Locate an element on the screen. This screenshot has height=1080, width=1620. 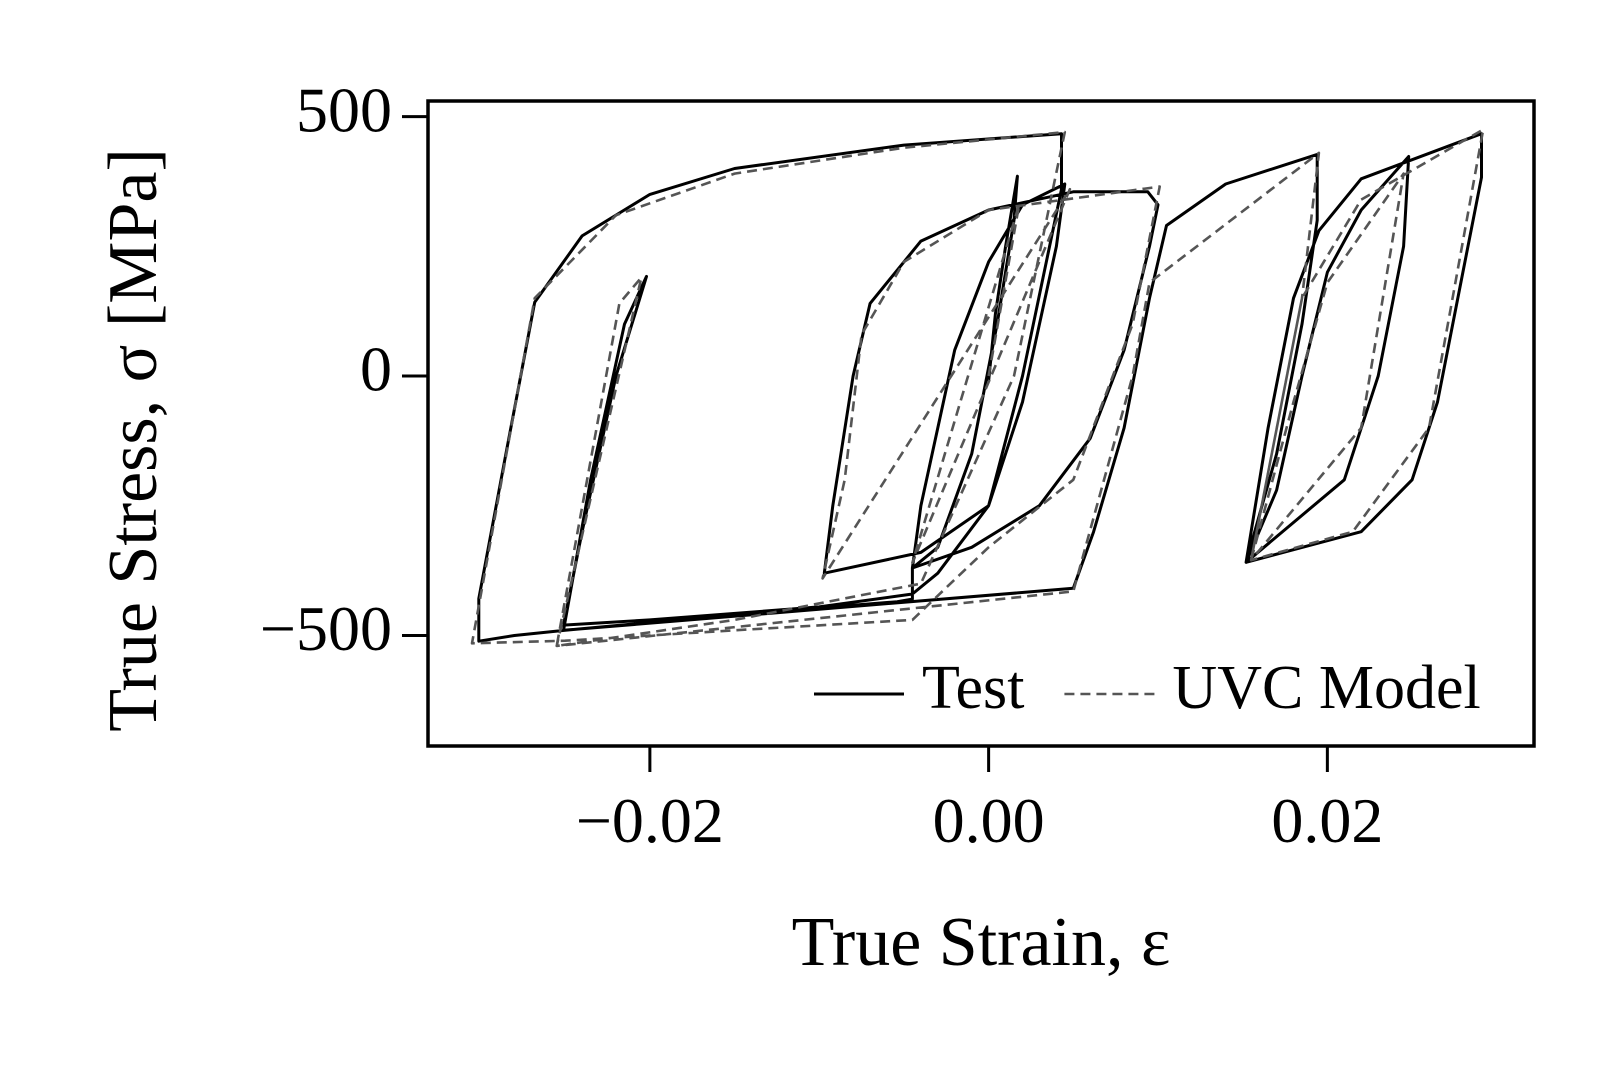
legend-label: Test is located at coordinates (973, 688).